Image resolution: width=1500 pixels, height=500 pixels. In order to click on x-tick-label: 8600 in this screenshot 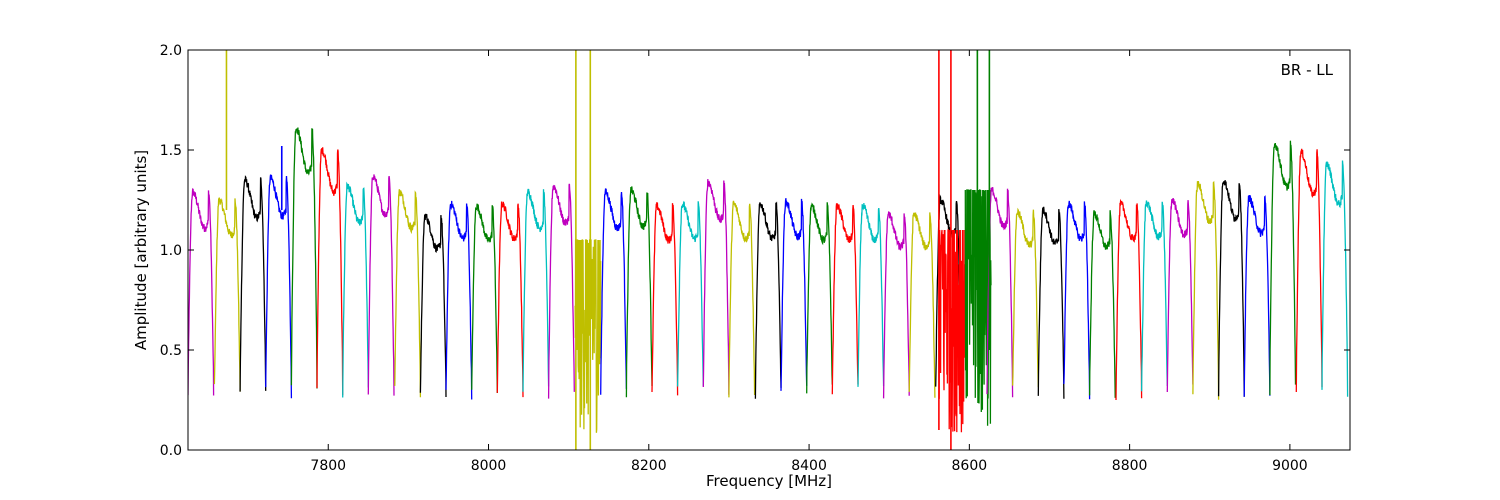, I will do `click(970, 466)`.